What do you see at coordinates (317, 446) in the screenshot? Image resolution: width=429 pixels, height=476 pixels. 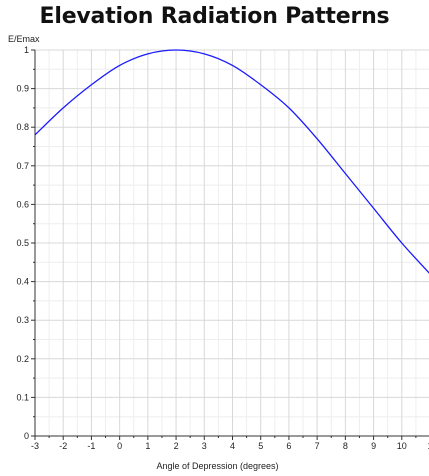 I see `x-tick-label: 7` at bounding box center [317, 446].